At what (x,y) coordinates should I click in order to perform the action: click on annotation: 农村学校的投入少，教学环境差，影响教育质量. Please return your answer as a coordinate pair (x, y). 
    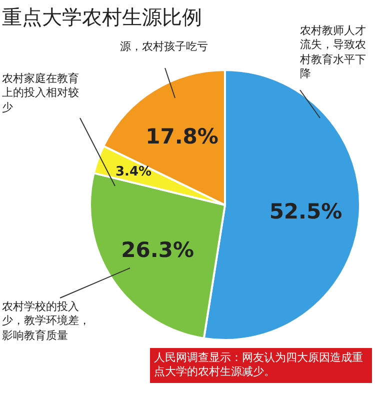
    Looking at the image, I should click on (46, 321).